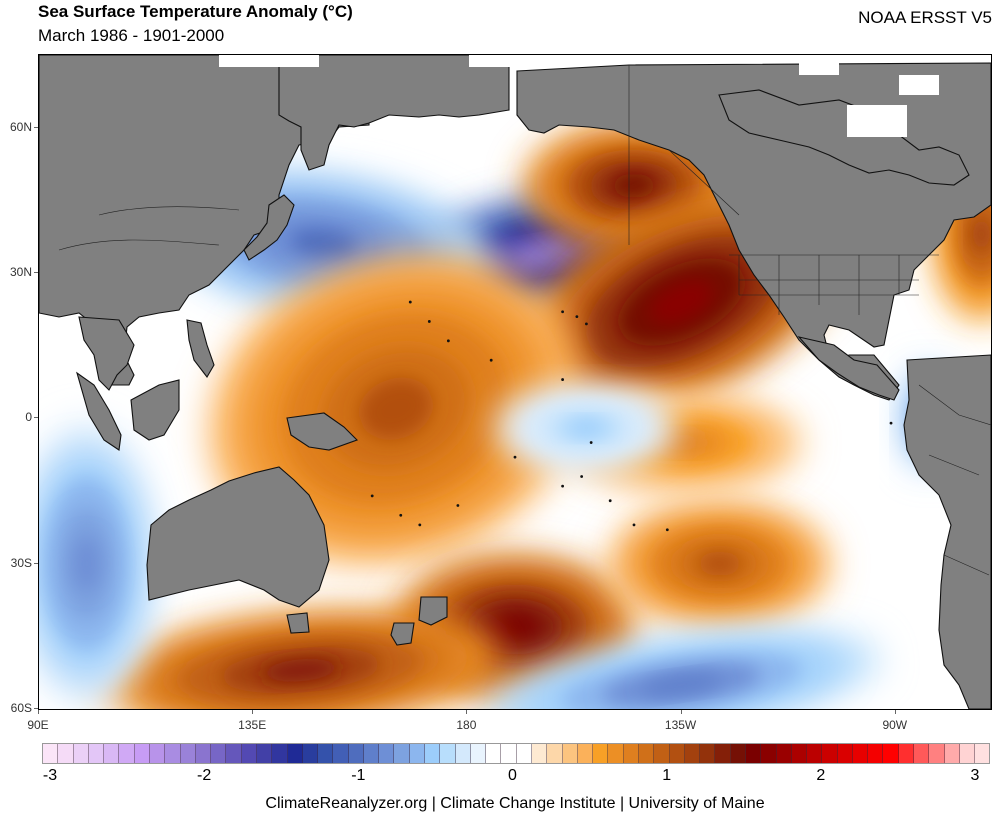 Image resolution: width=1000 pixels, height=819 pixels. What do you see at coordinates (394, 113) in the screenshot?
I see `land-kamchatka` at bounding box center [394, 113].